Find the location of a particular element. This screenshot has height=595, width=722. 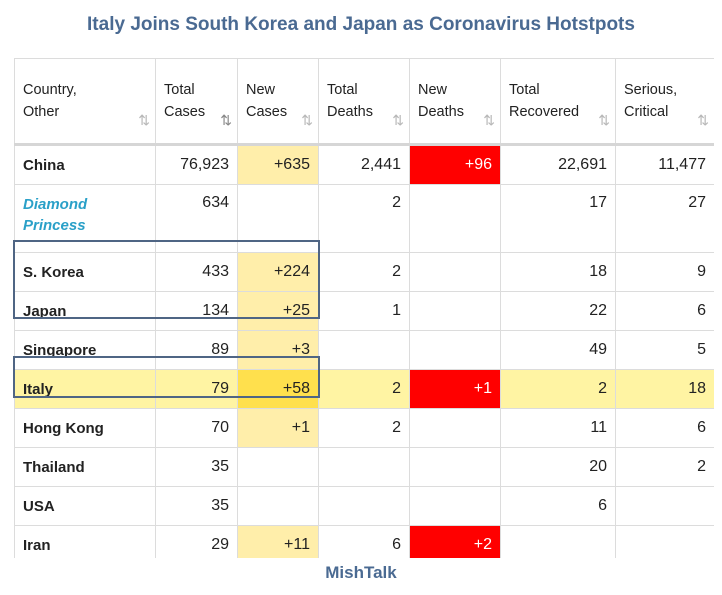

country-name: S. Korea is located at coordinates (85, 272).